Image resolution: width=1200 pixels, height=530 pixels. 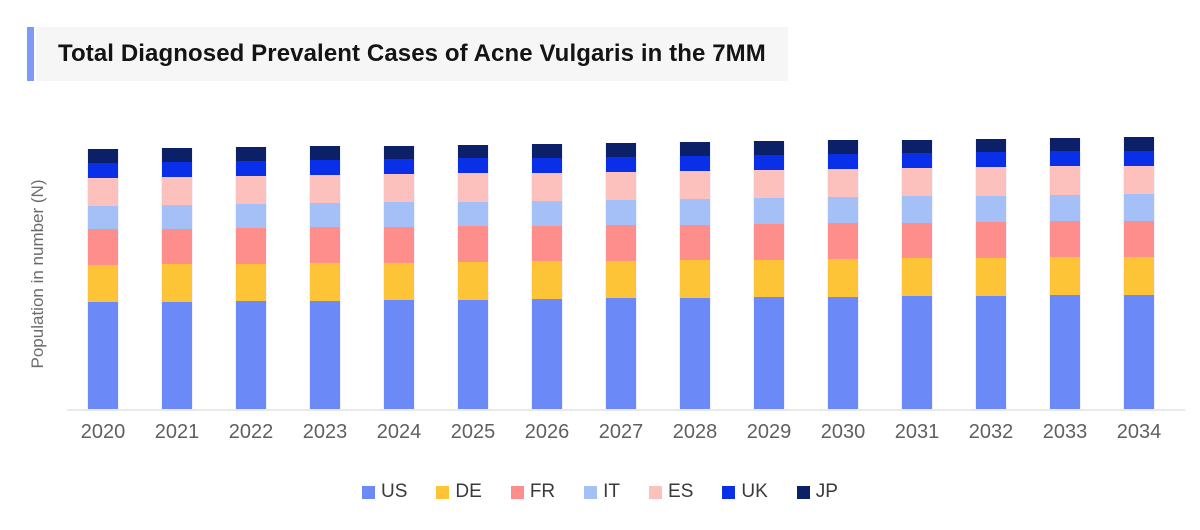 What do you see at coordinates (917, 277) in the screenshot?
I see `bar-segment-de-2031` at bounding box center [917, 277].